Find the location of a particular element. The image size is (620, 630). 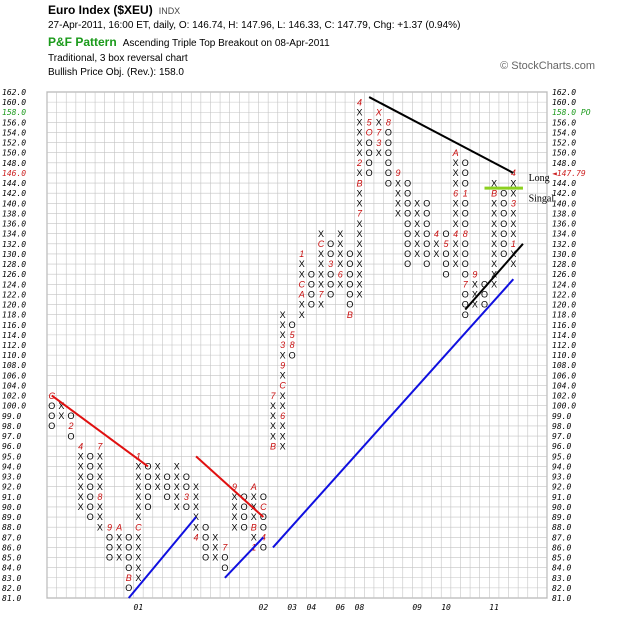

y-tick-label-right: 112.0 is located at coordinates (564, 345).